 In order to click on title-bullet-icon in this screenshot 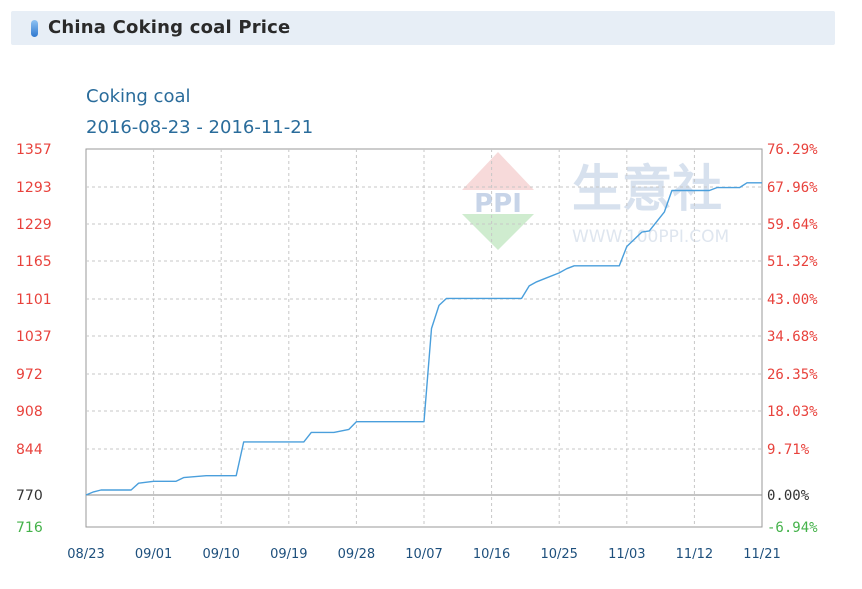, I will do `click(34, 28)`.